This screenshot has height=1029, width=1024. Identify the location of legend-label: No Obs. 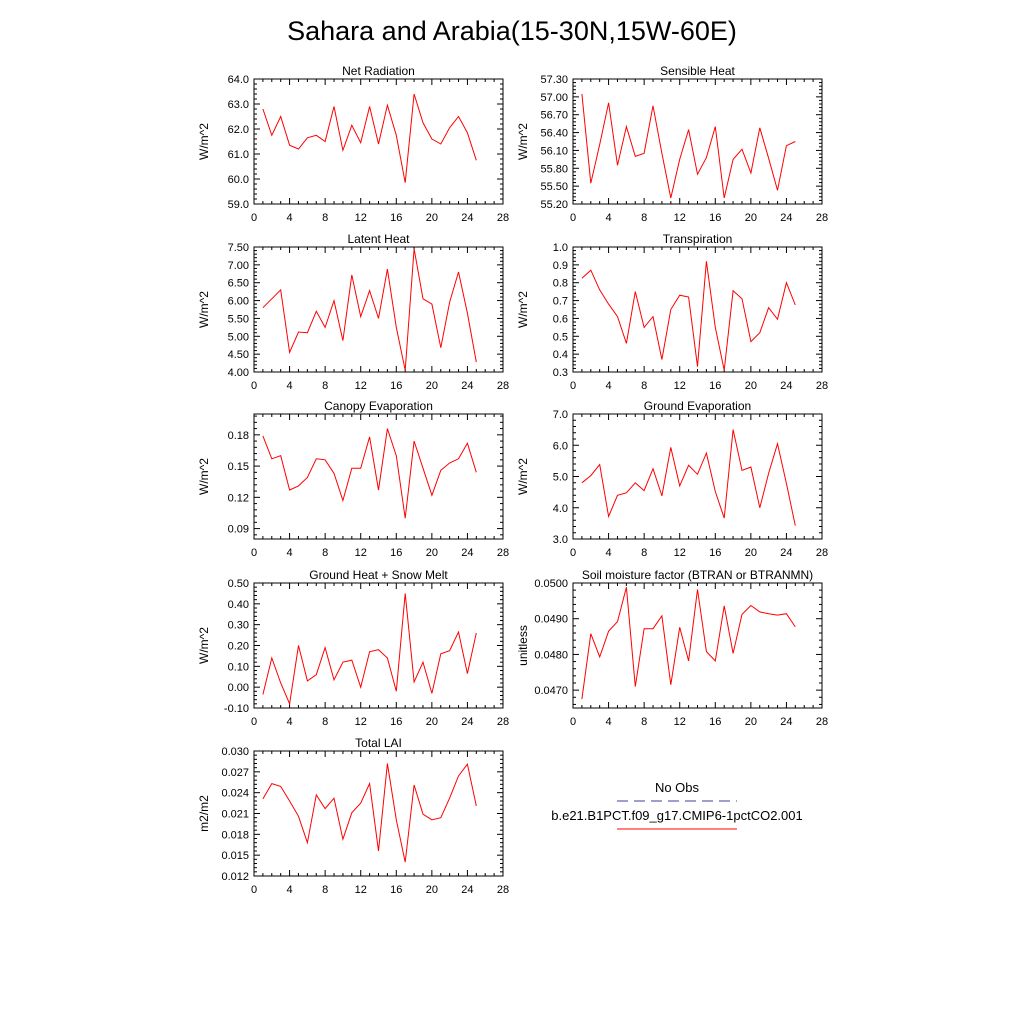
(677, 787).